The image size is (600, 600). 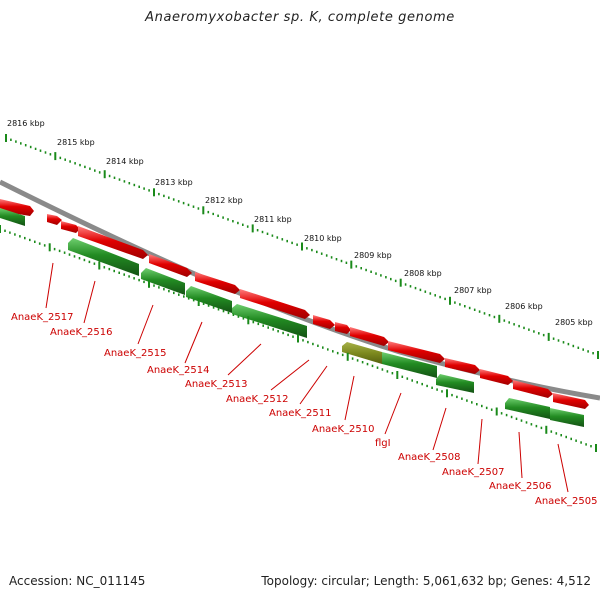 I want to click on kbp-label-2805: 2805 kbp, so click(x=574, y=322).